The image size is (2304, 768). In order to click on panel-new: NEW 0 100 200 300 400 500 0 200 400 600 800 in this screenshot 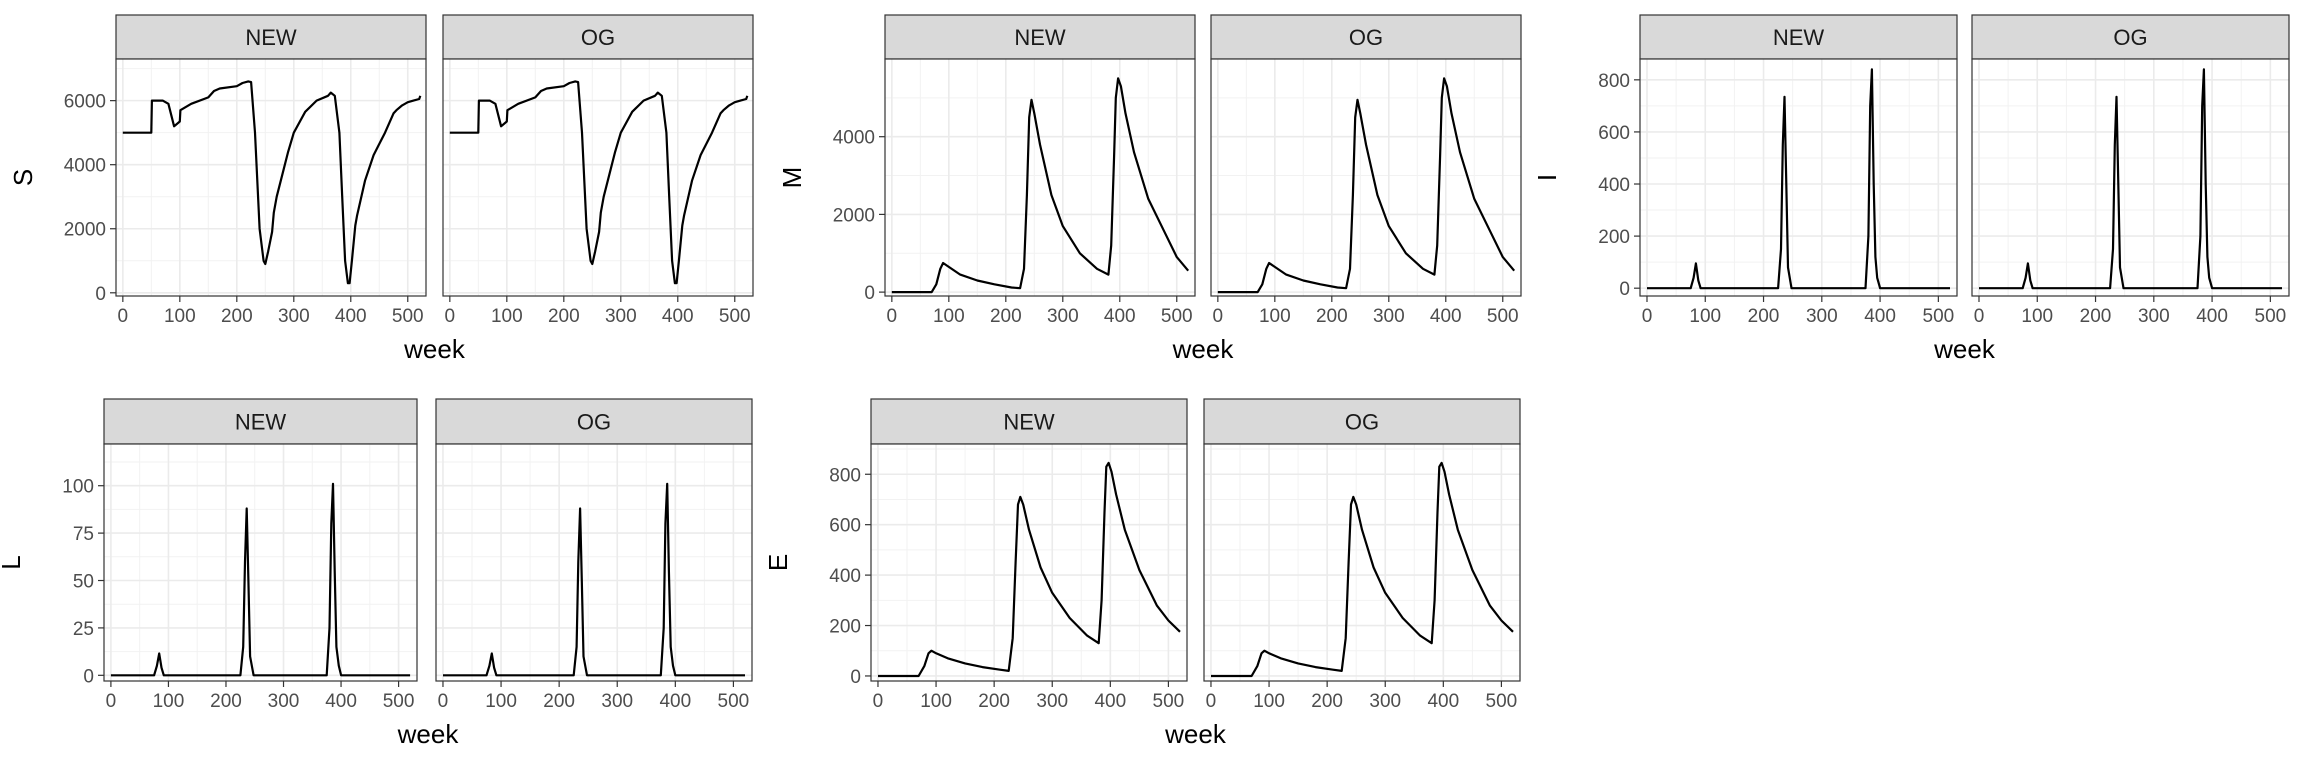, I will do `click(1008, 555)`.